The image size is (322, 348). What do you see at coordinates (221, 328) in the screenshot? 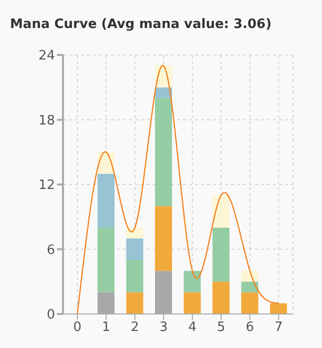
I see `x-tick-label: 5` at bounding box center [221, 328].